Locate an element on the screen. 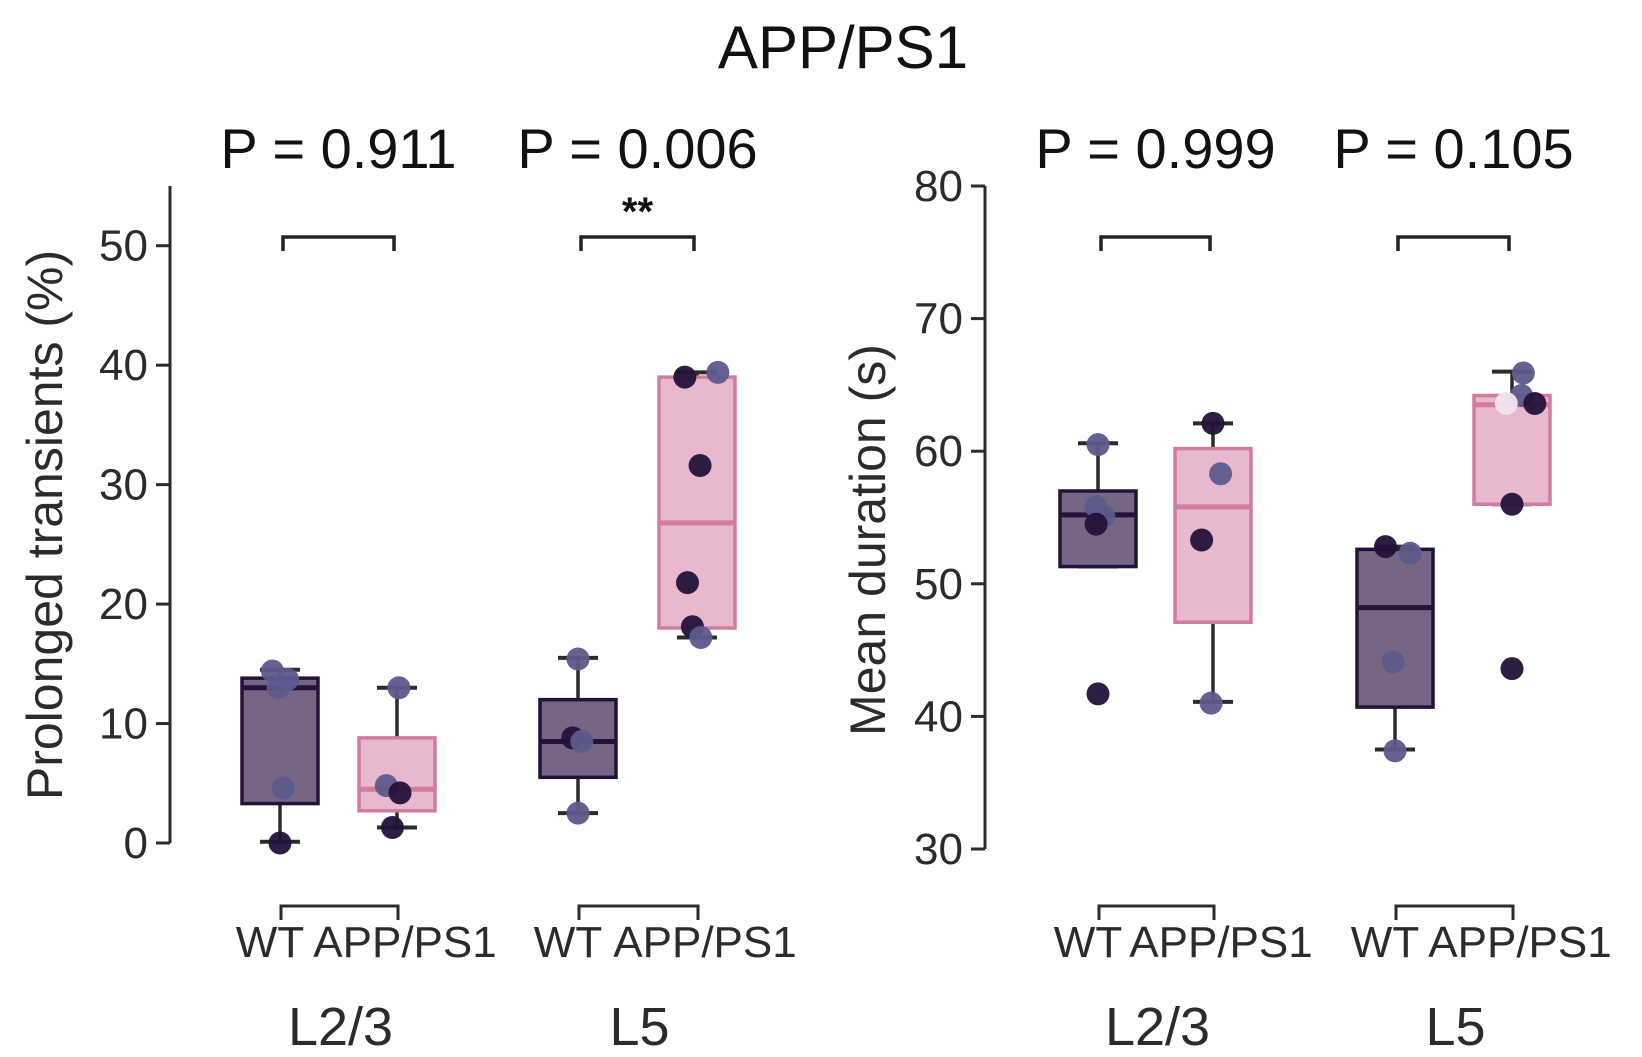  y-tick-label: 10 is located at coordinates (123, 724).